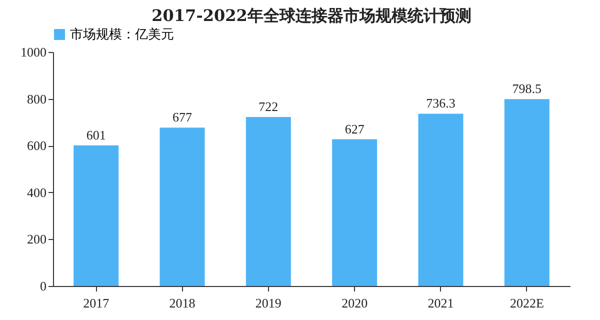 This screenshot has height=320, width=600. What do you see at coordinates (33, 52) in the screenshot?
I see `y-tick-label: 1000` at bounding box center [33, 52].